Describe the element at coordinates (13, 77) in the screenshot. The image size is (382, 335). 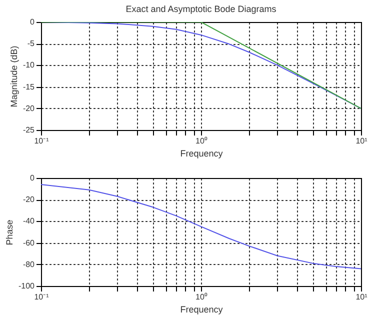
I see `y-axis-title: Magnitude (dB)` at that location.